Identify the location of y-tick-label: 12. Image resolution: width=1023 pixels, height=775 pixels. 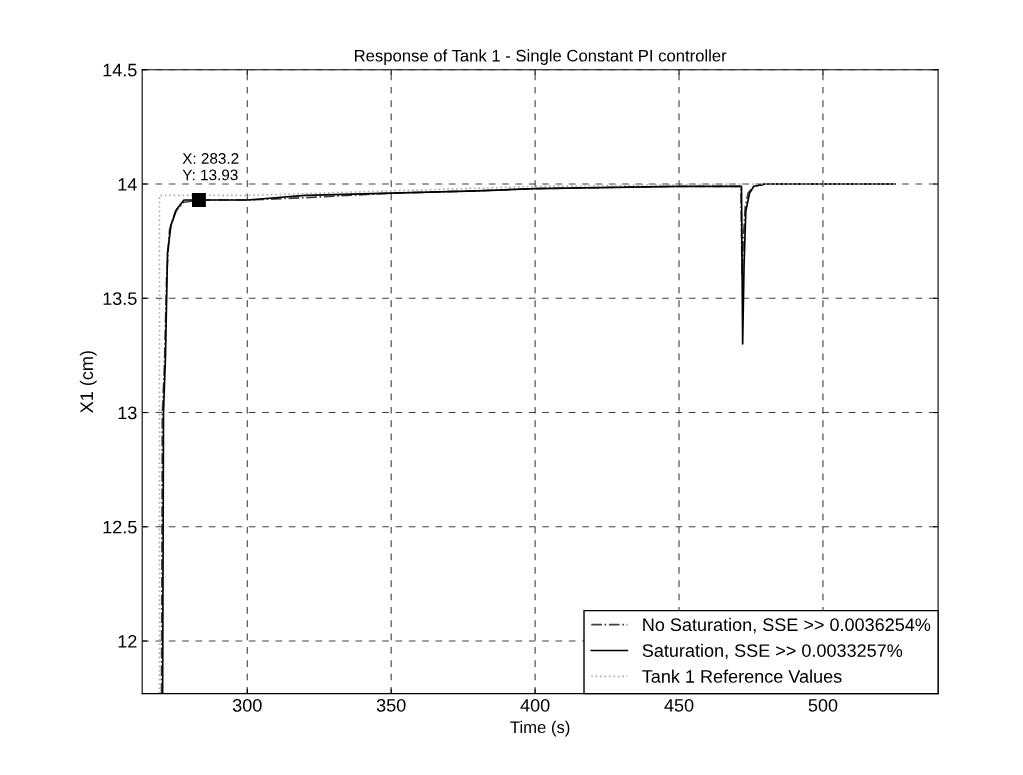
(127, 641).